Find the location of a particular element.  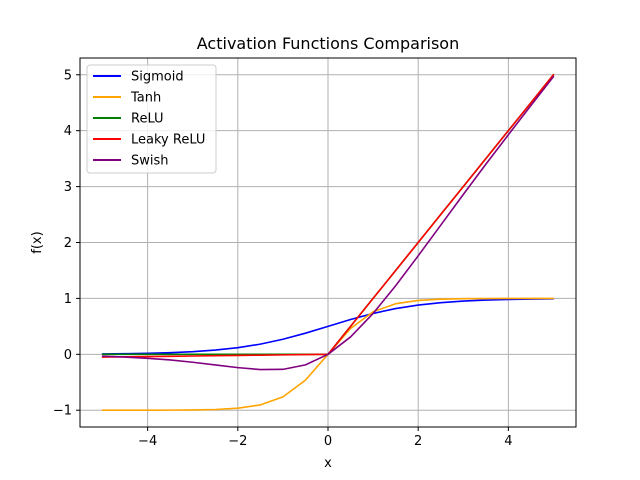

x-tick-label: 0 is located at coordinates (328, 441).